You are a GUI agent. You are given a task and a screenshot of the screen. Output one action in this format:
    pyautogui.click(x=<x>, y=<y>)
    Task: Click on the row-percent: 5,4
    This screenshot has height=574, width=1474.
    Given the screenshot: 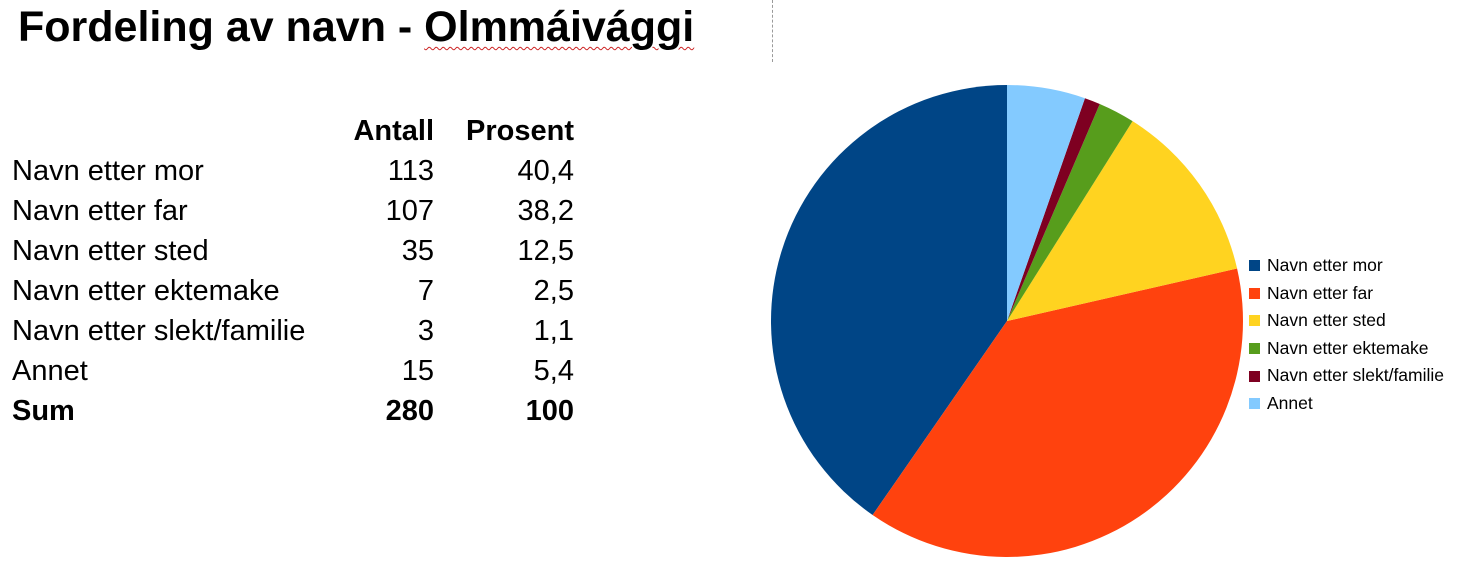 What is the action you would take?
    pyautogui.click(x=553, y=371)
    